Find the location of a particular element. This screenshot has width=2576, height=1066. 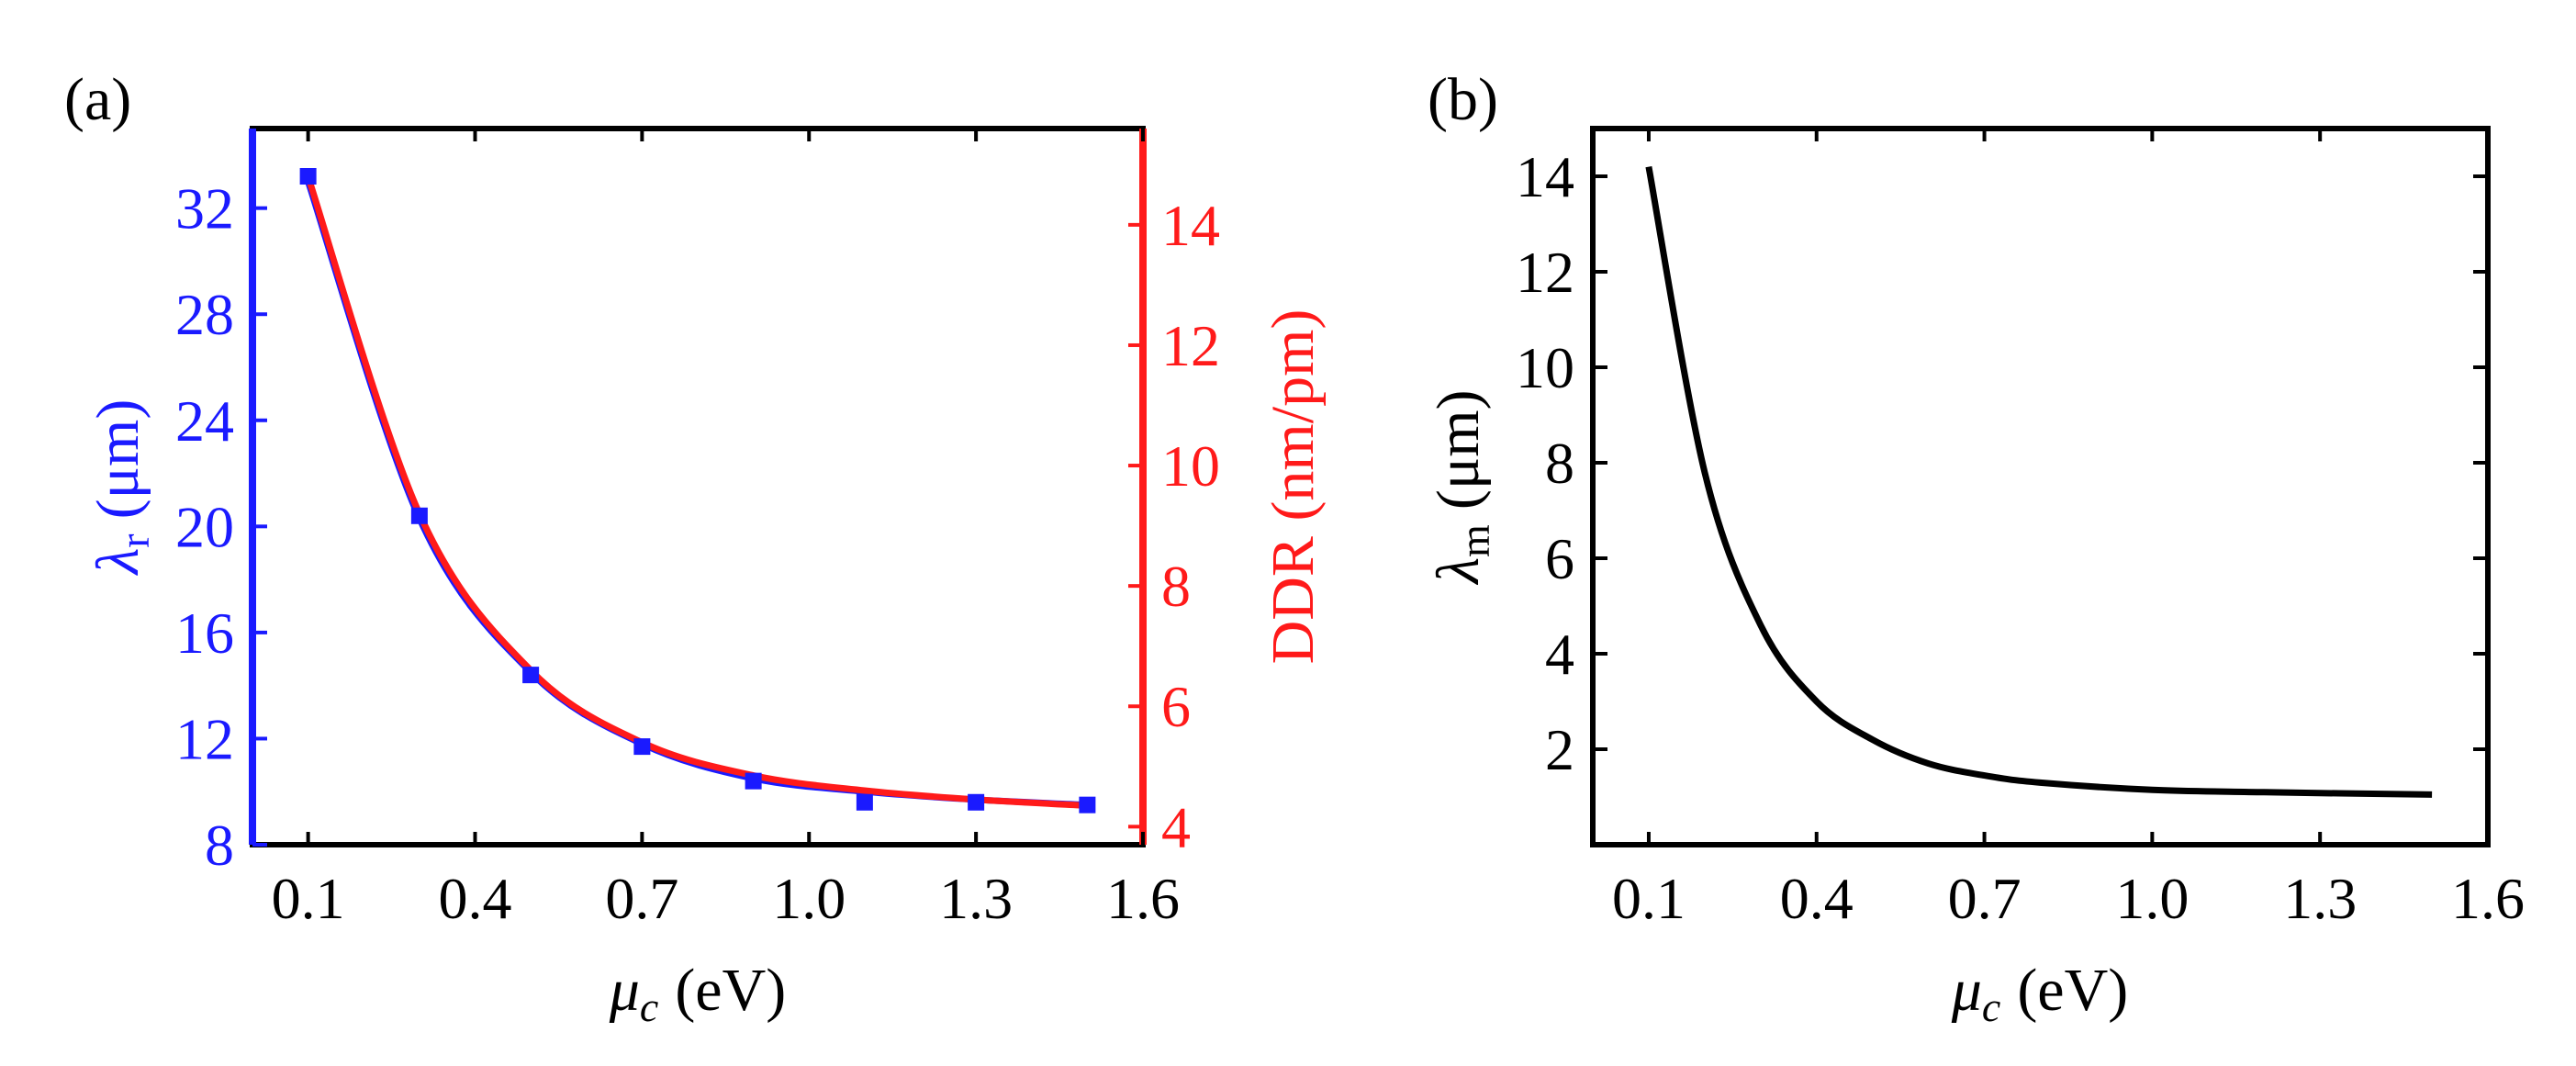

panel-a-right-tick-label: 6 is located at coordinates (1176, 706).